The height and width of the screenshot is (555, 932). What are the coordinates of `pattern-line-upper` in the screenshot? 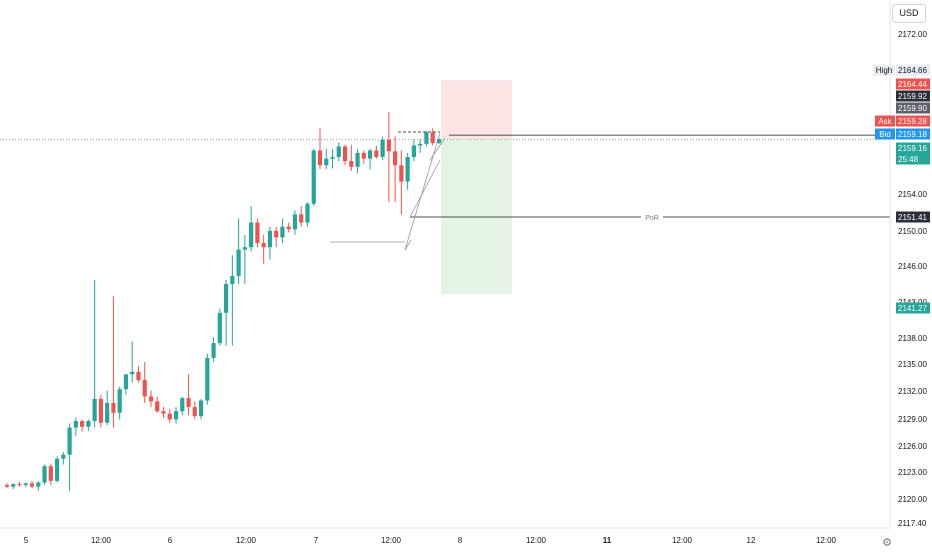 It's located at (422, 191).